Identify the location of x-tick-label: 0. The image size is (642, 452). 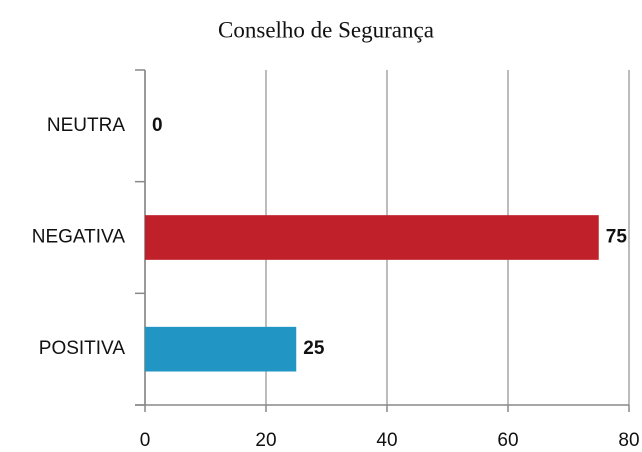
(145, 440).